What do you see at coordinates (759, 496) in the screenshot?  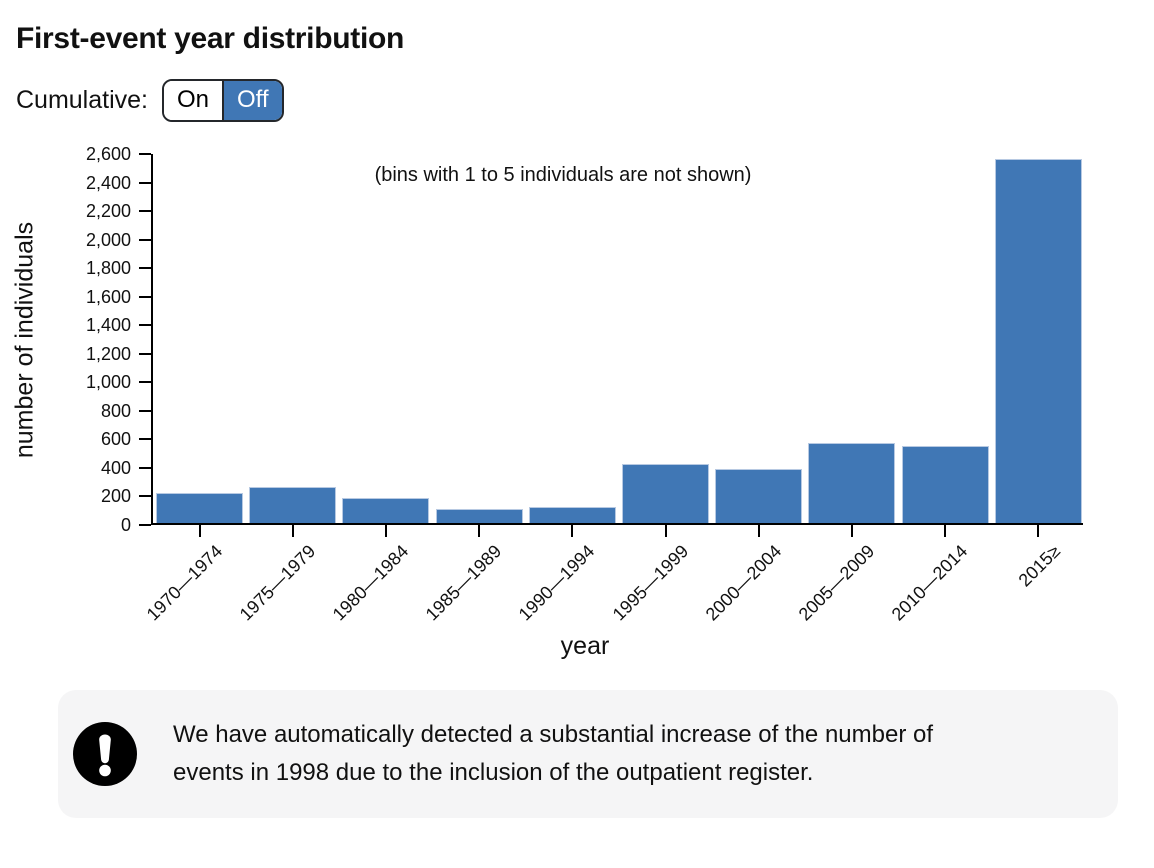 I see `bar-2000—2004` at bounding box center [759, 496].